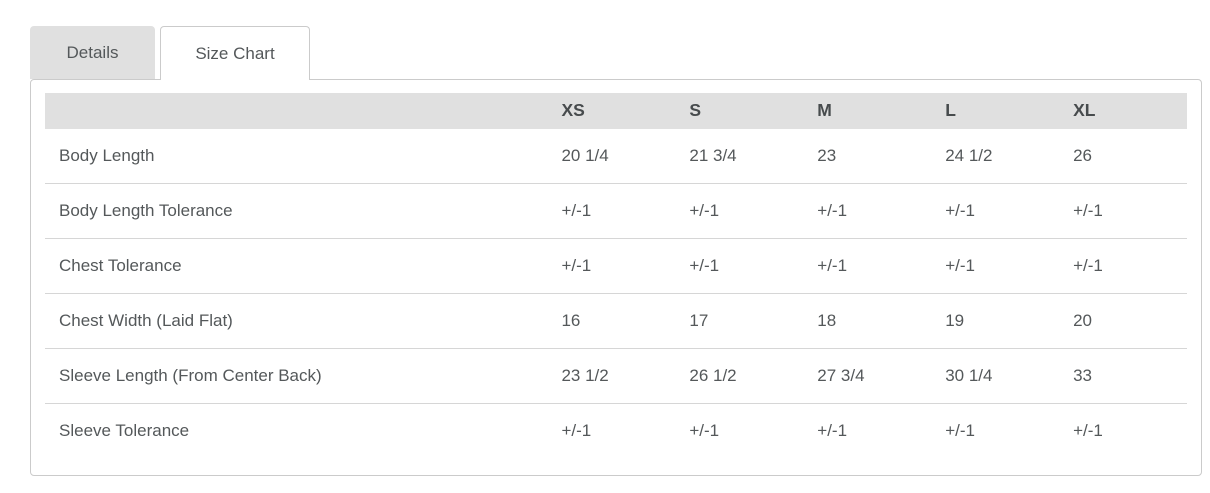 Image resolution: width=1210 pixels, height=493 pixels. What do you see at coordinates (713, 155) in the screenshot?
I see `cell-value: 21 3/4` at bounding box center [713, 155].